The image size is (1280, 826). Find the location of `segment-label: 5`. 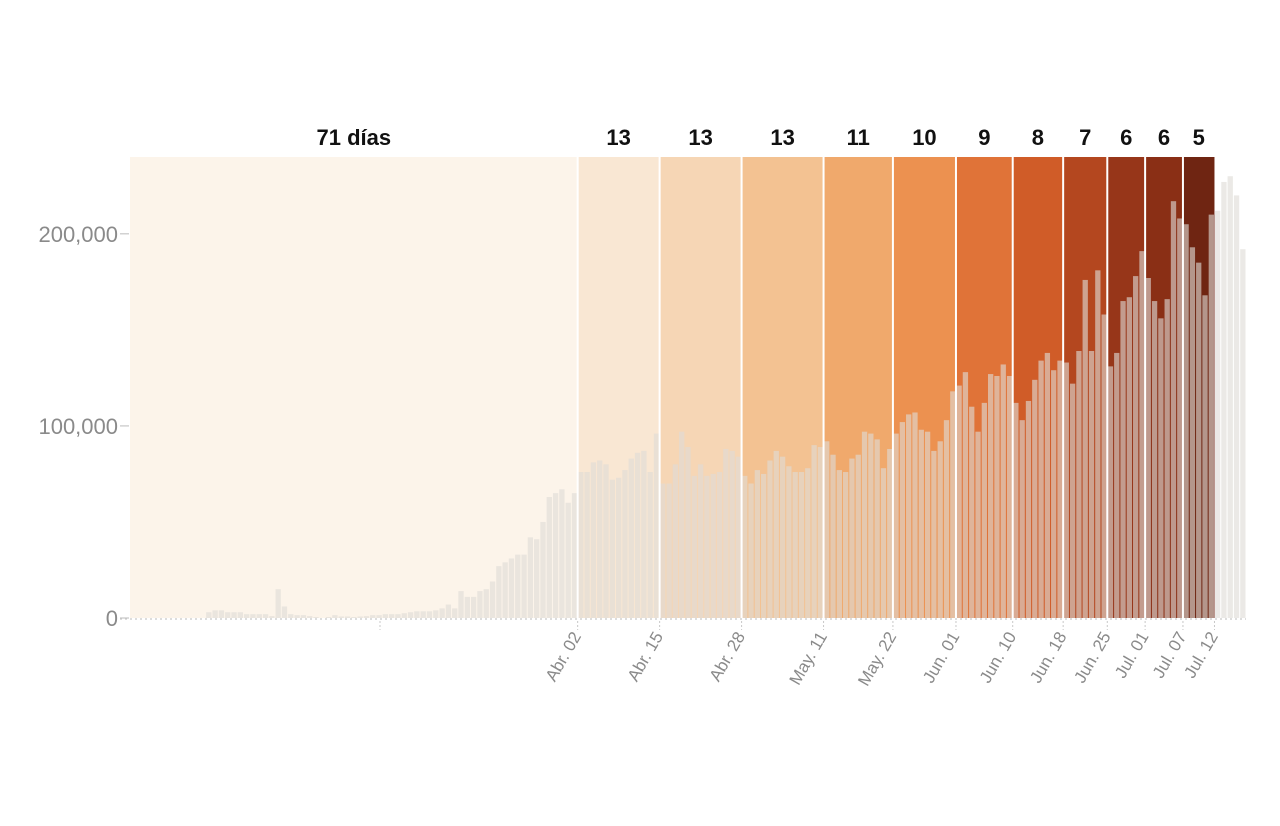

segment-label: 5 is located at coordinates (1199, 137).